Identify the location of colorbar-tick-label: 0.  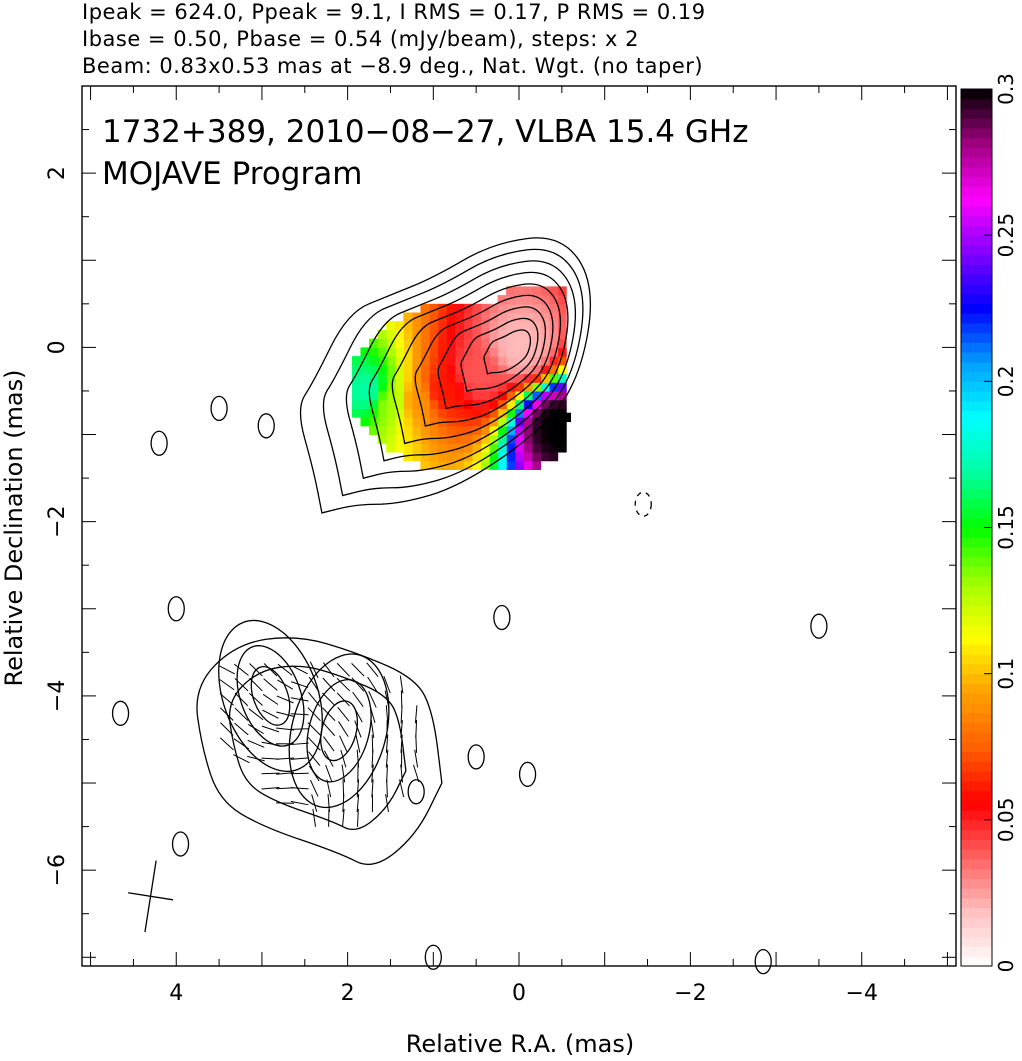
(1006, 966).